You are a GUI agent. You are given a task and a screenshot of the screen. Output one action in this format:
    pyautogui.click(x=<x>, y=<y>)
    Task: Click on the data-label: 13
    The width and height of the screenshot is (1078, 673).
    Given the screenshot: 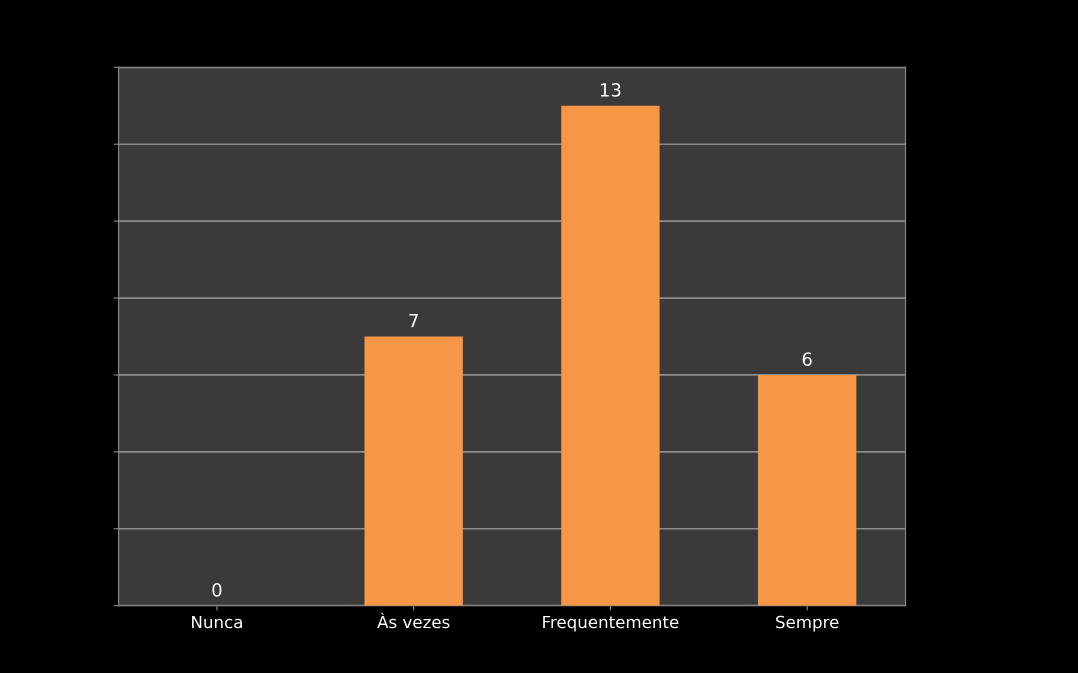 What is the action you would take?
    pyautogui.click(x=610, y=90)
    